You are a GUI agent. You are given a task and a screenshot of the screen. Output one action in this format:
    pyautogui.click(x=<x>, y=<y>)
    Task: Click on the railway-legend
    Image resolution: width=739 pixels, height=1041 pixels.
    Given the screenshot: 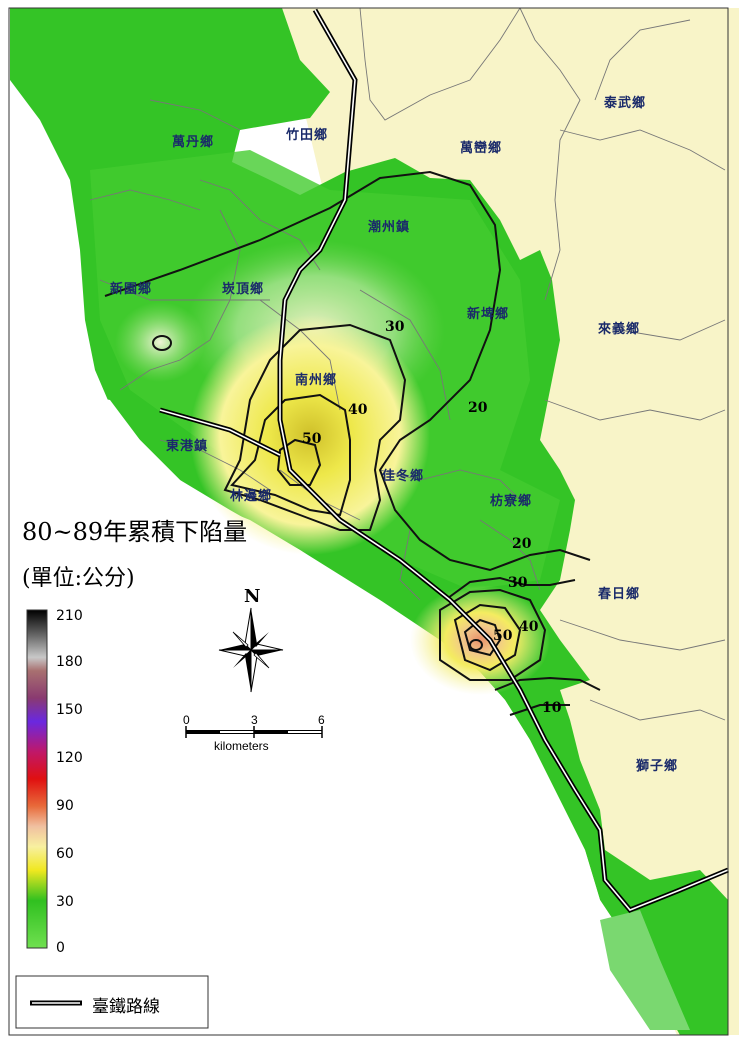 What is the action you would take?
    pyautogui.click(x=112, y=1002)
    